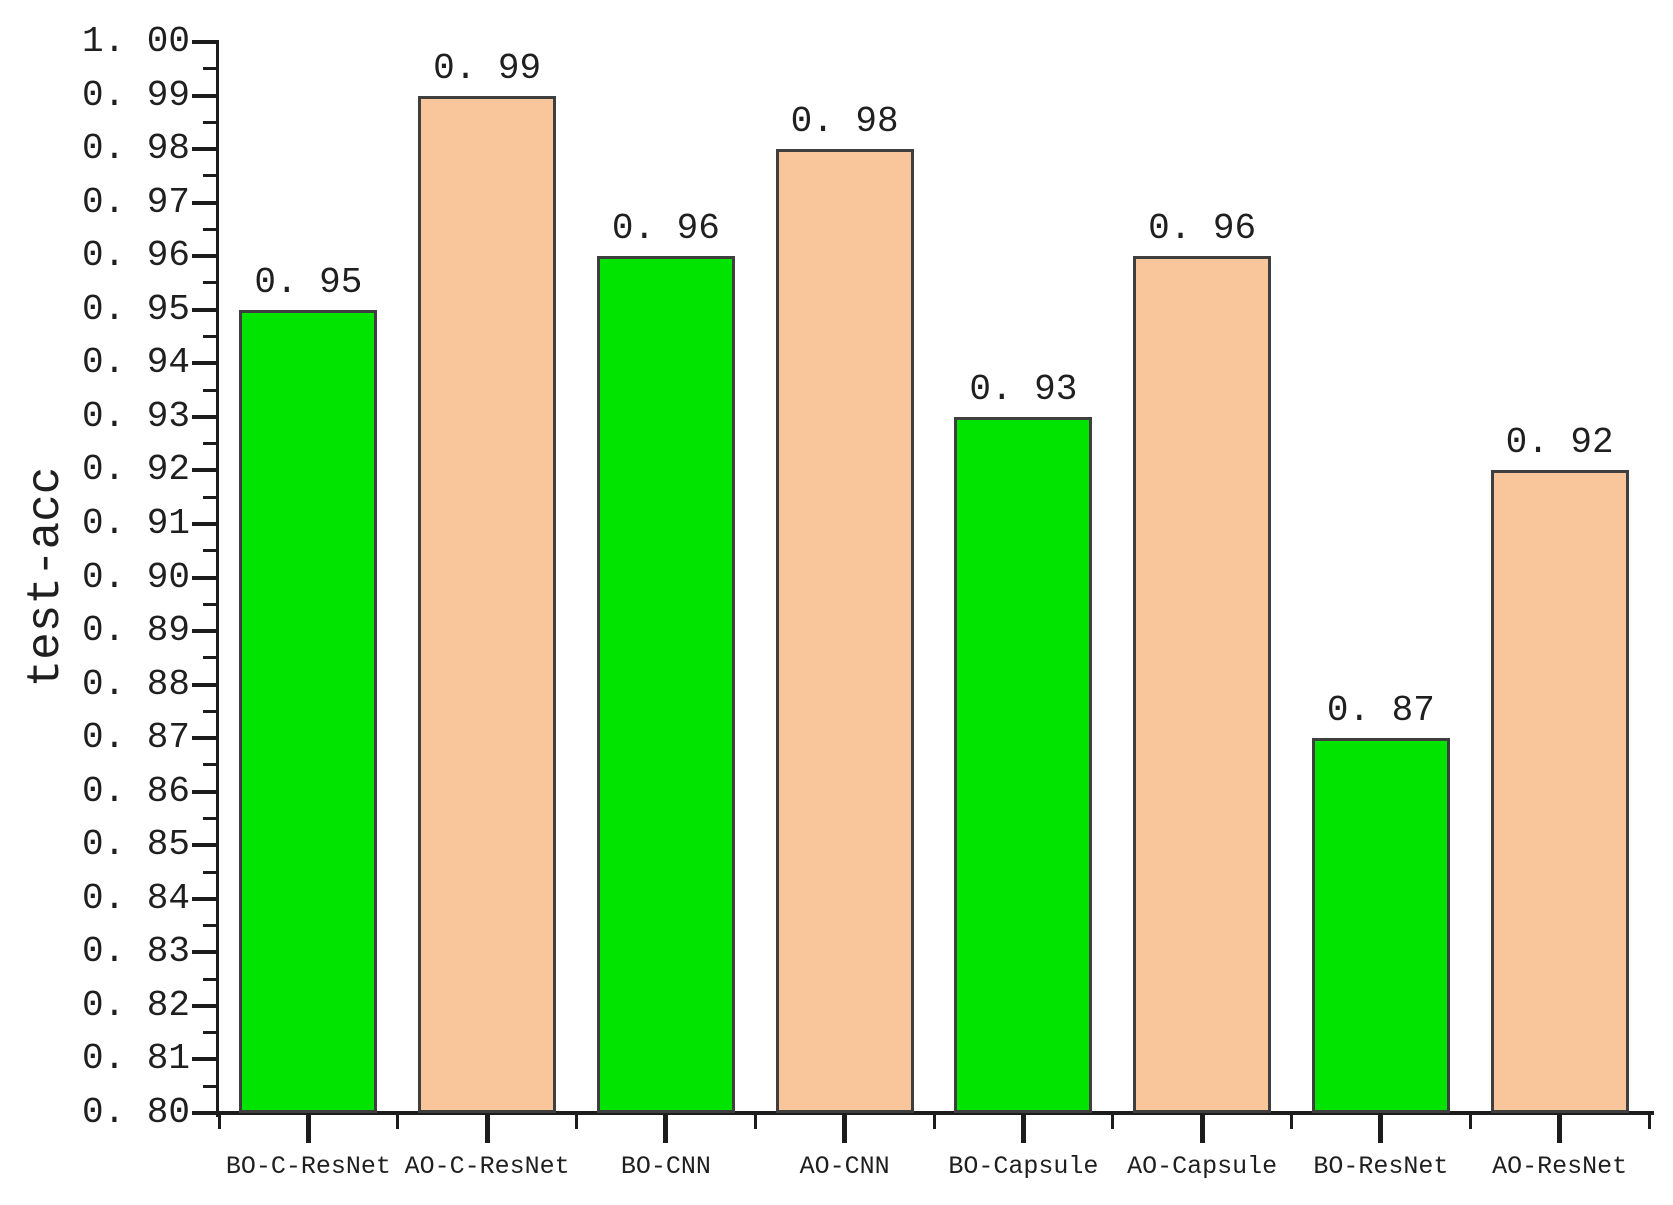 The width and height of the screenshot is (1673, 1205). What do you see at coordinates (135, 1112) in the screenshot?
I see `y-tick-label: 0. 80` at bounding box center [135, 1112].